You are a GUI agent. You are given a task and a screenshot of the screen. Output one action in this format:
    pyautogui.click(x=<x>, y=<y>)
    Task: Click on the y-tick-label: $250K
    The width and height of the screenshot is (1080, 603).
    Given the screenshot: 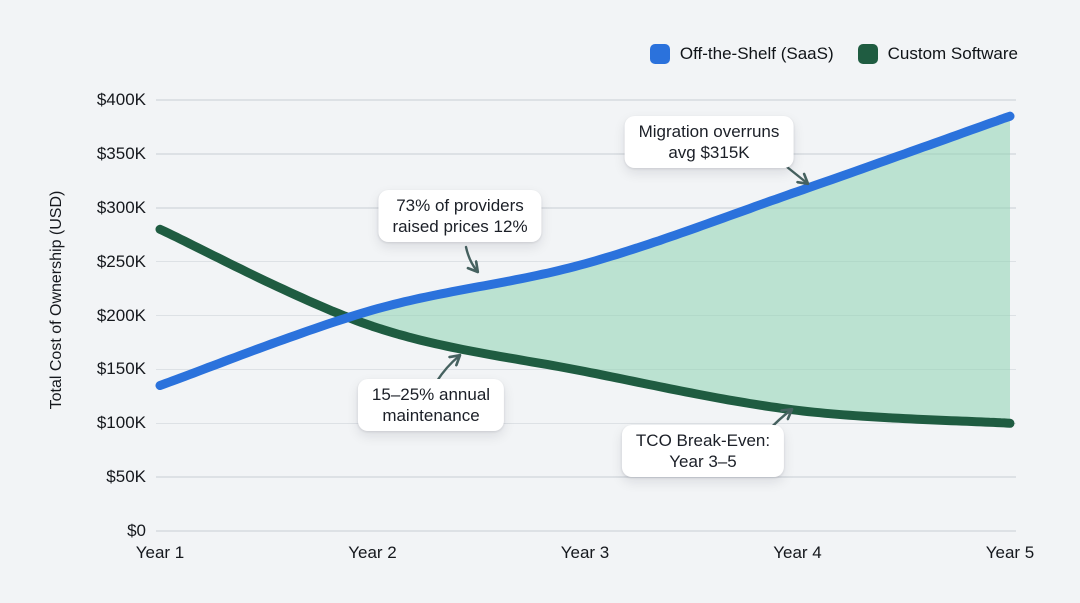 What is the action you would take?
    pyautogui.click(x=121, y=261)
    